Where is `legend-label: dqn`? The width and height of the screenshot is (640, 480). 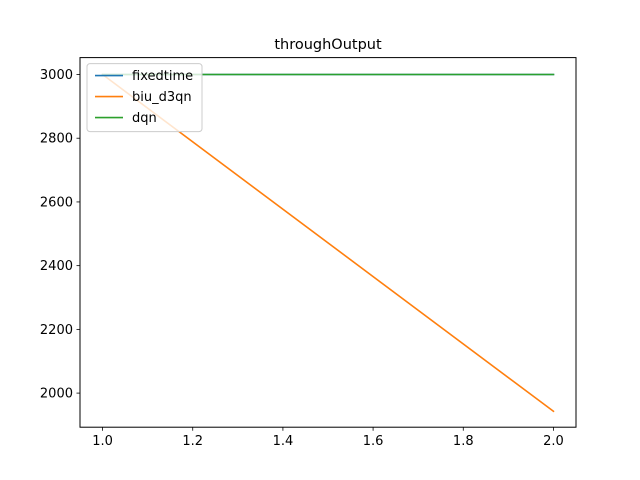 legend-label: dqn is located at coordinates (144, 118).